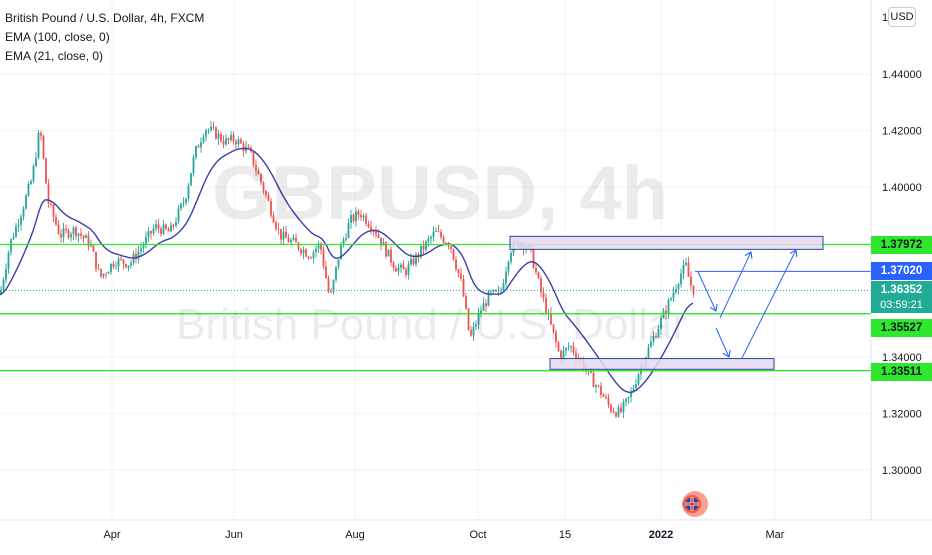 The image size is (932, 555). Describe the element at coordinates (666, 242) in the screenshot. I see `resistance-zone` at that location.